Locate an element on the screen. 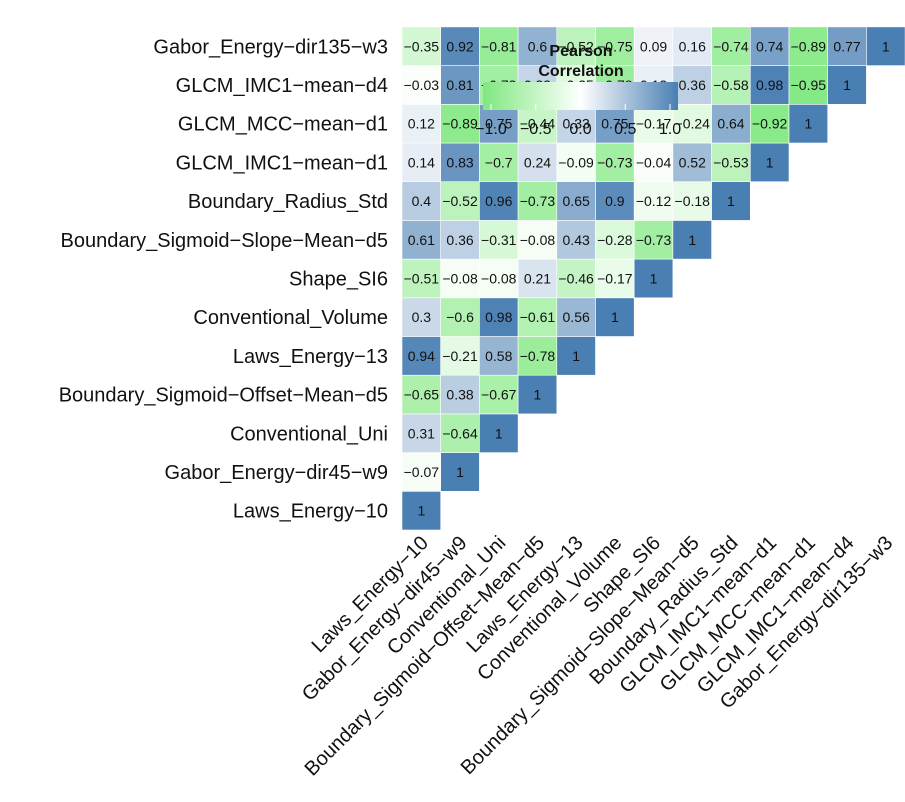 The image size is (905, 802). y-tick-label: Boundary_Sigmoid−Offset−Mean−d5 is located at coordinates (223, 396).